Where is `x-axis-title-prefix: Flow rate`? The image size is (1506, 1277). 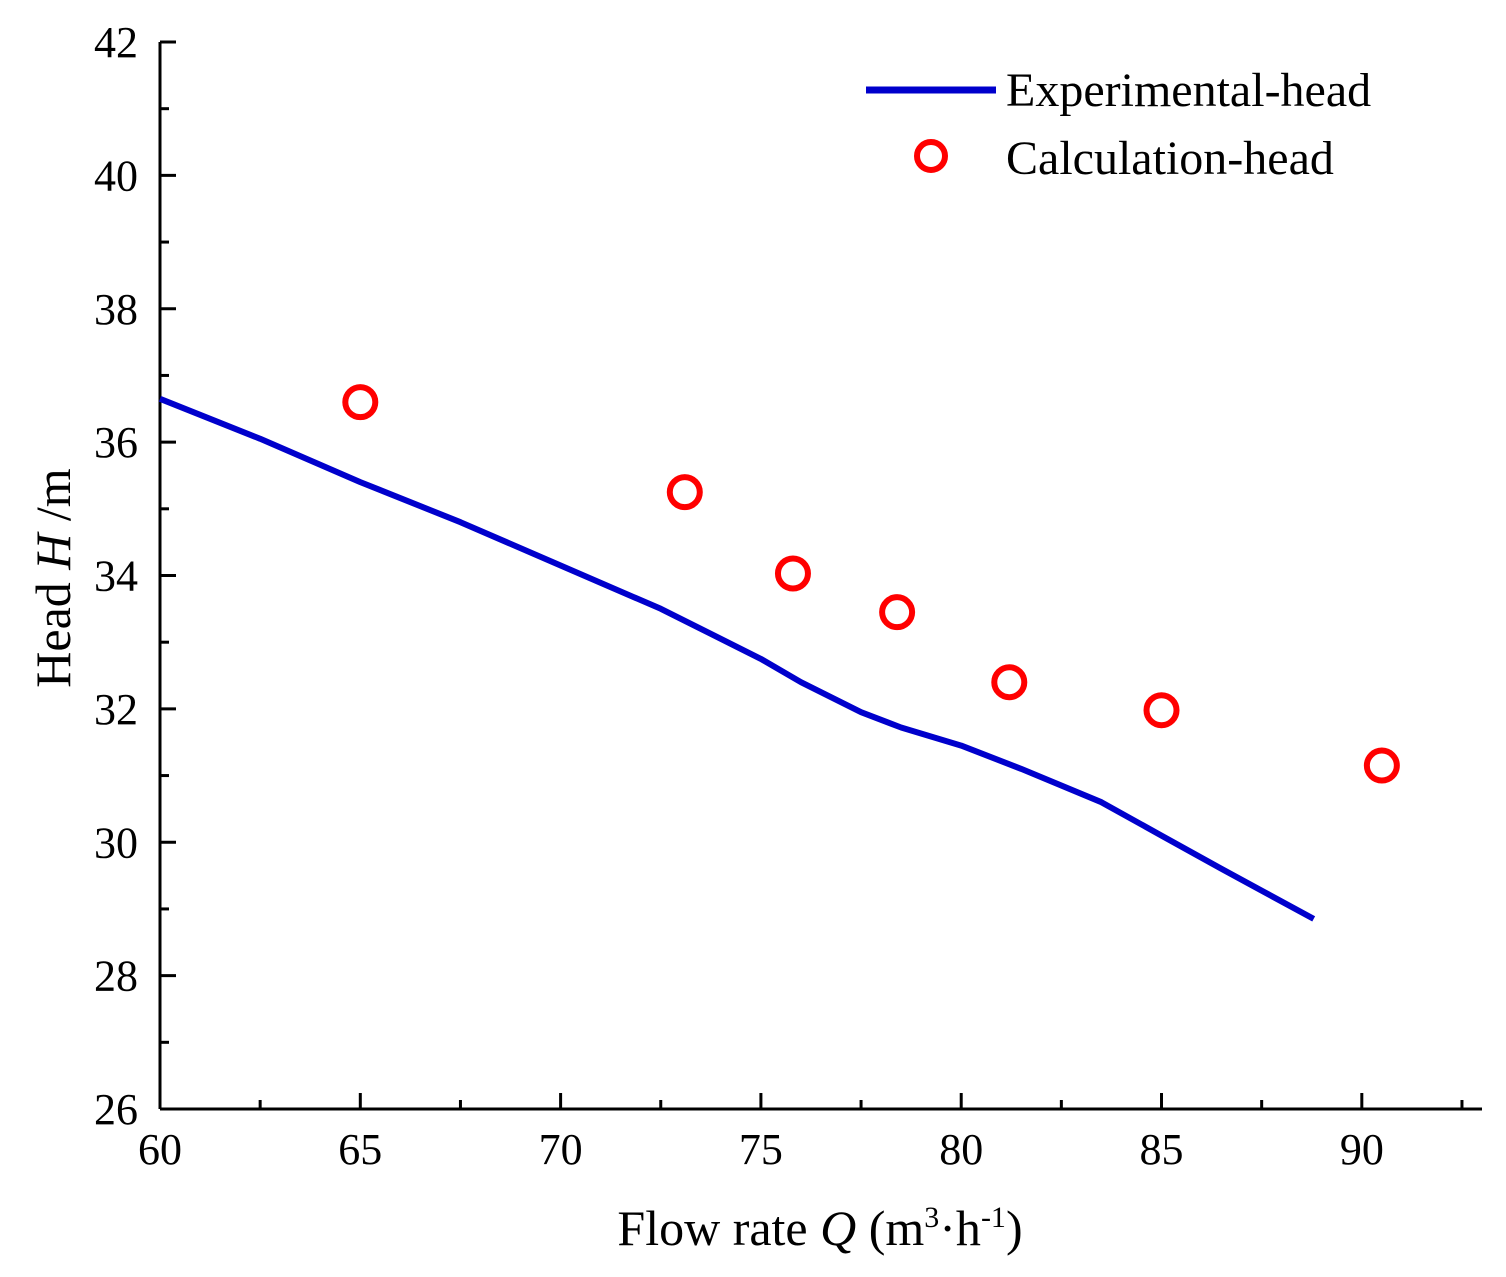
x-axis-title-prefix: Flow rate is located at coordinates (718, 1228).